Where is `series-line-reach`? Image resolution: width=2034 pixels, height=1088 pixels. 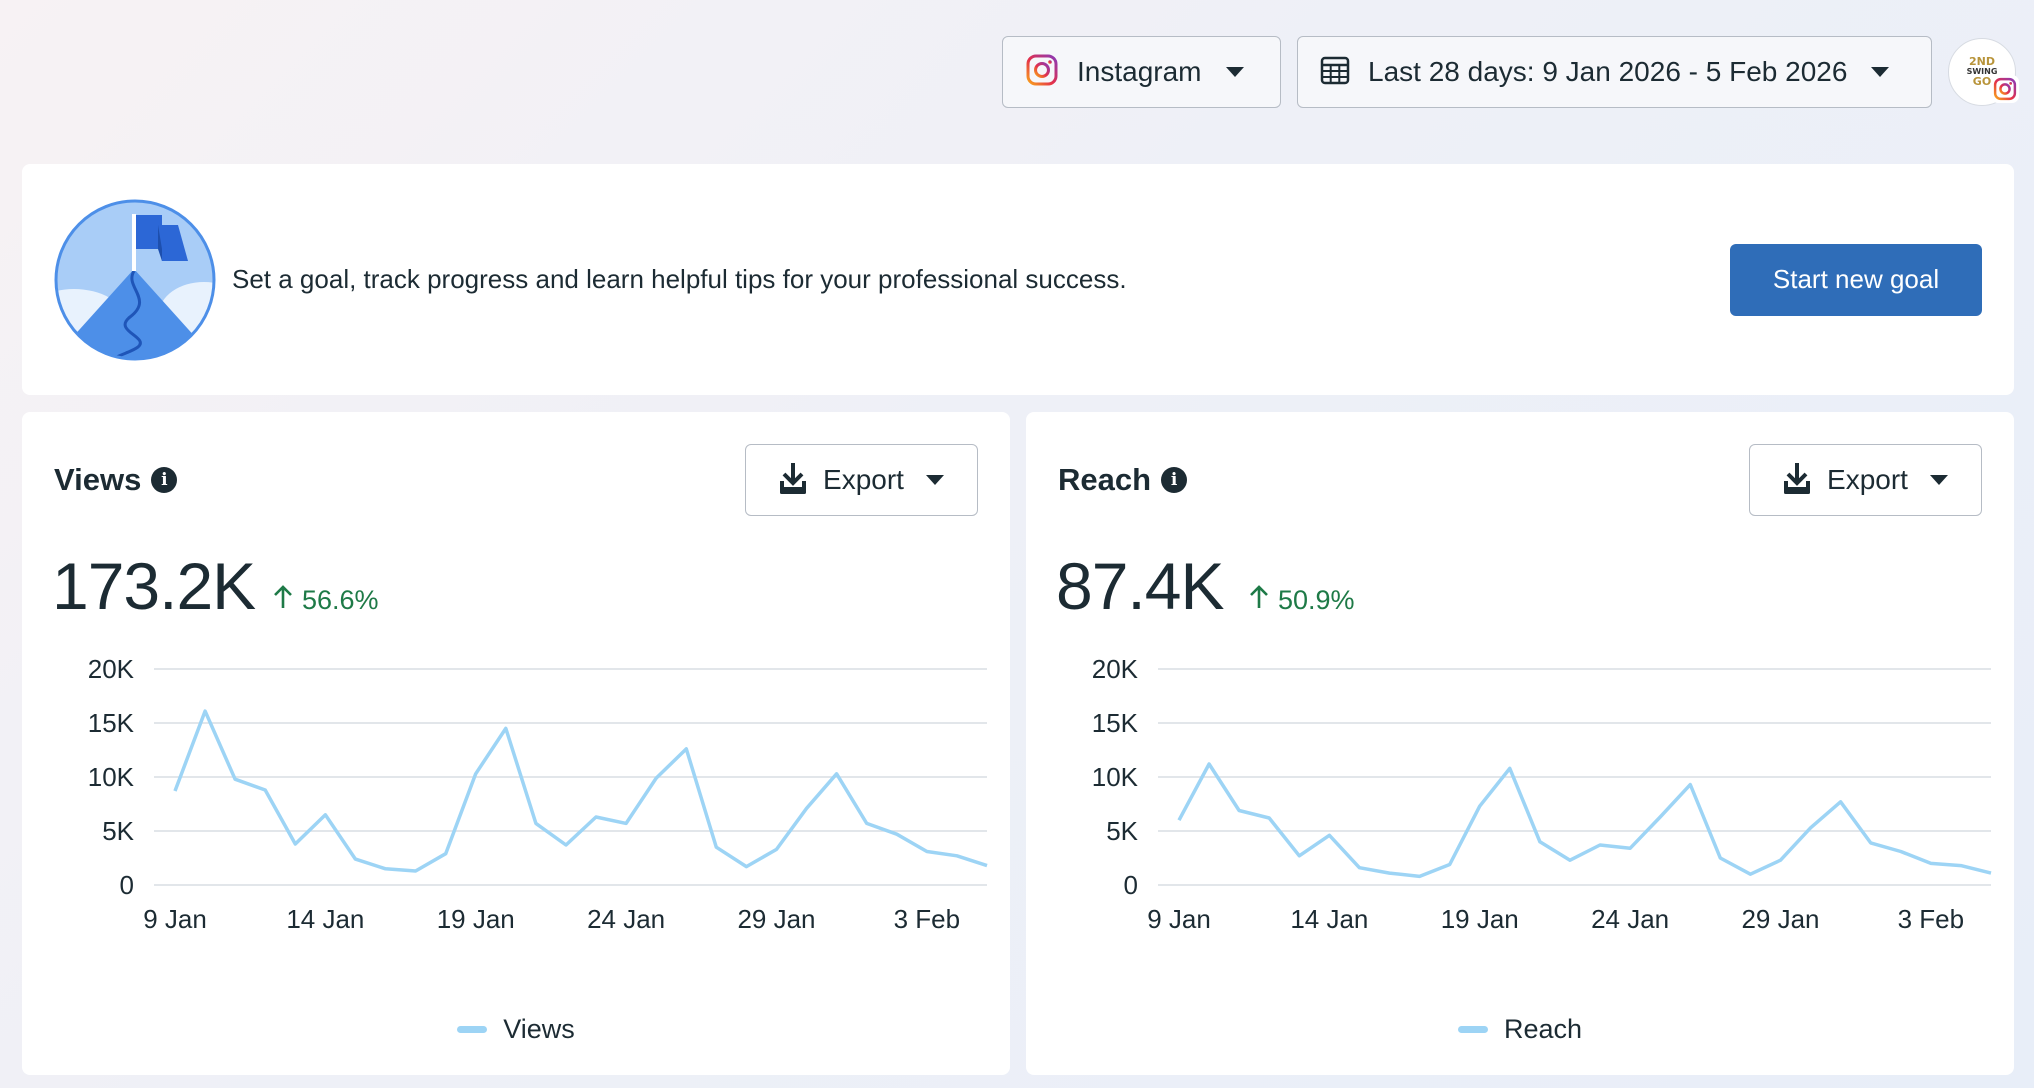 series-line-reach is located at coordinates (1584, 820).